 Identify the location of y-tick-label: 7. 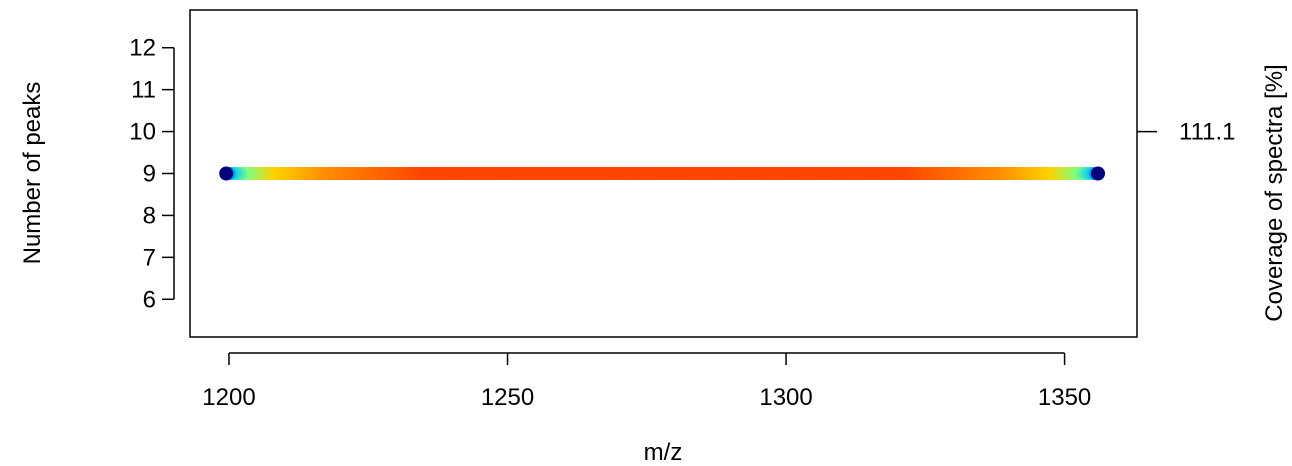
(149, 257).